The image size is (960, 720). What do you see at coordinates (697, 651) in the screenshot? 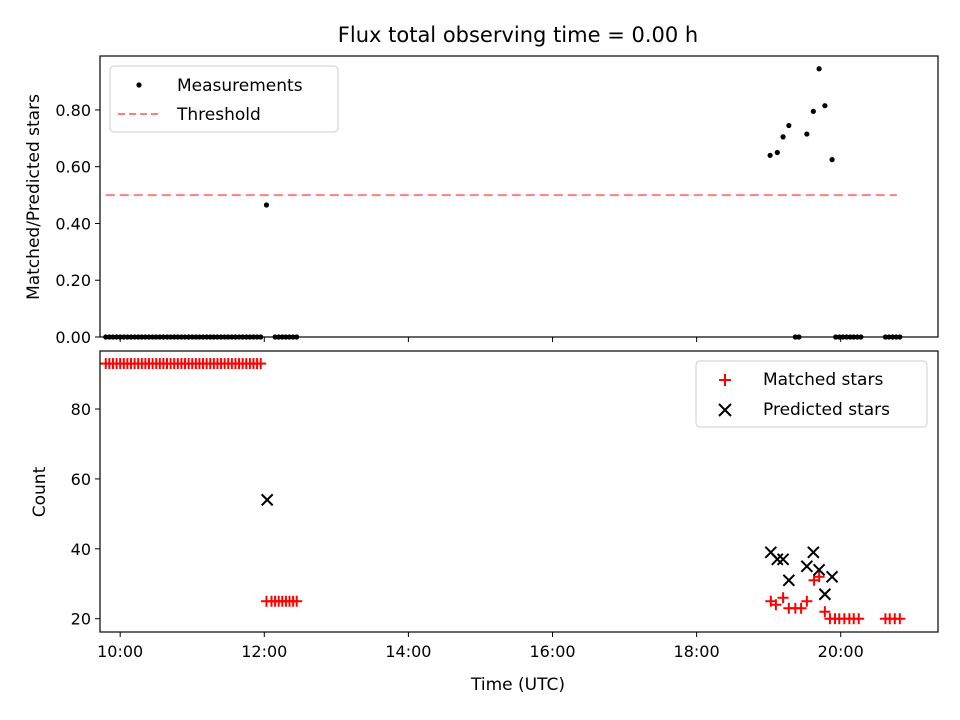
I see `x-tick-label: 18:00` at bounding box center [697, 651].